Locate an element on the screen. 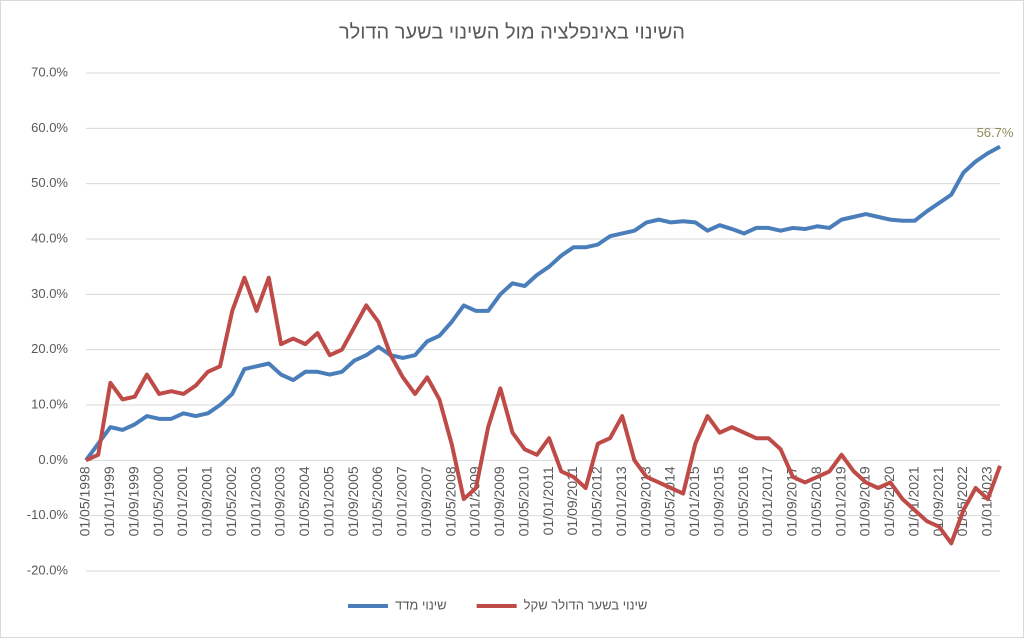  x-tick-label: 01/09/2001 is located at coordinates (207, 501).